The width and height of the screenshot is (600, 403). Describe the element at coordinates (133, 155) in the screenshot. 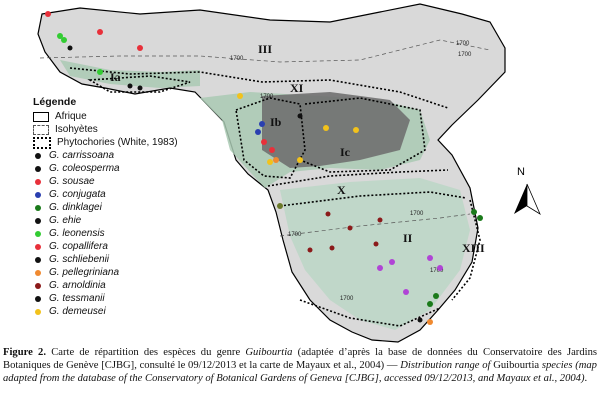

I see `legend-species-row: G. carrissoana` at that location.